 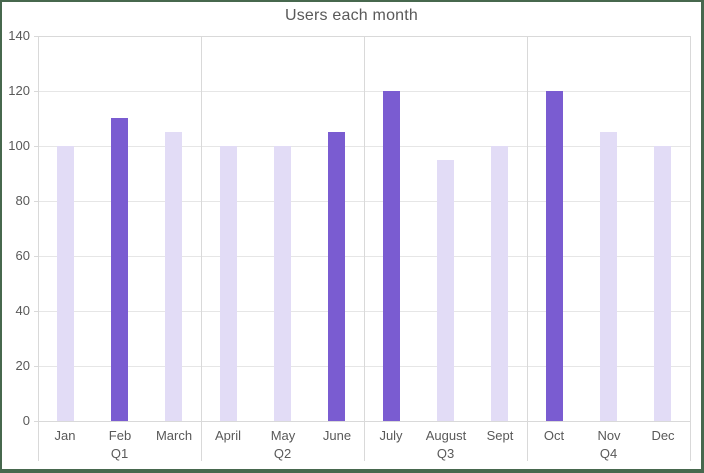 I want to click on x-axis-label-june: June, so click(x=337, y=435).